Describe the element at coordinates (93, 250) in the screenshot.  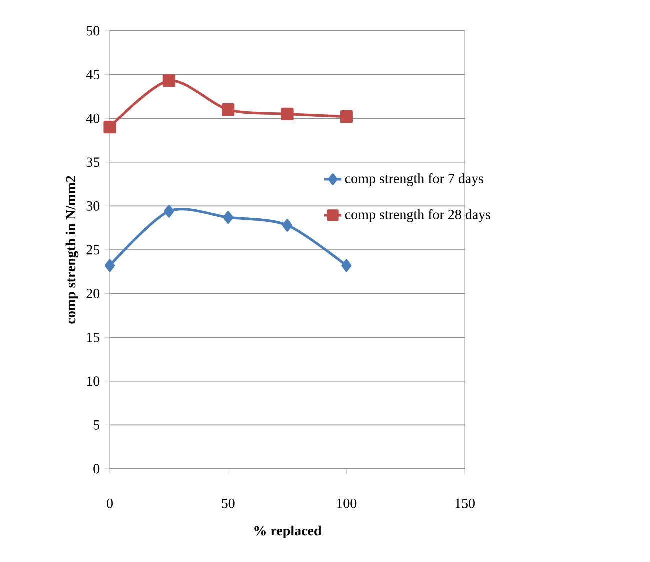
I see `y-tick-label: 25` at that location.